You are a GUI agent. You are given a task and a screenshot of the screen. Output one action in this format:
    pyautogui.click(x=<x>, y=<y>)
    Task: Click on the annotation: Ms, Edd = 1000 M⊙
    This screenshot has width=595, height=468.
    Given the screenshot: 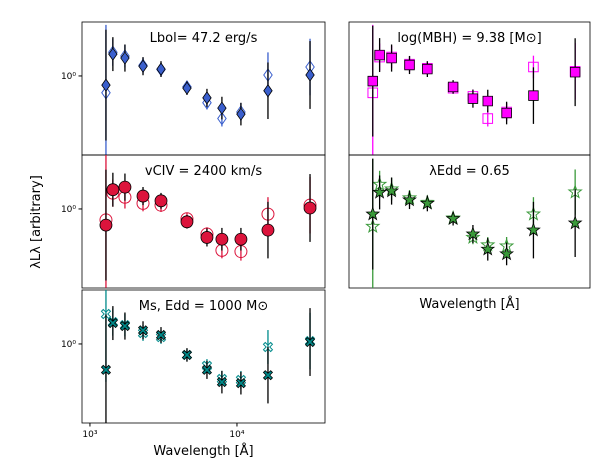 What is the action you would take?
    pyautogui.click(x=203, y=306)
    